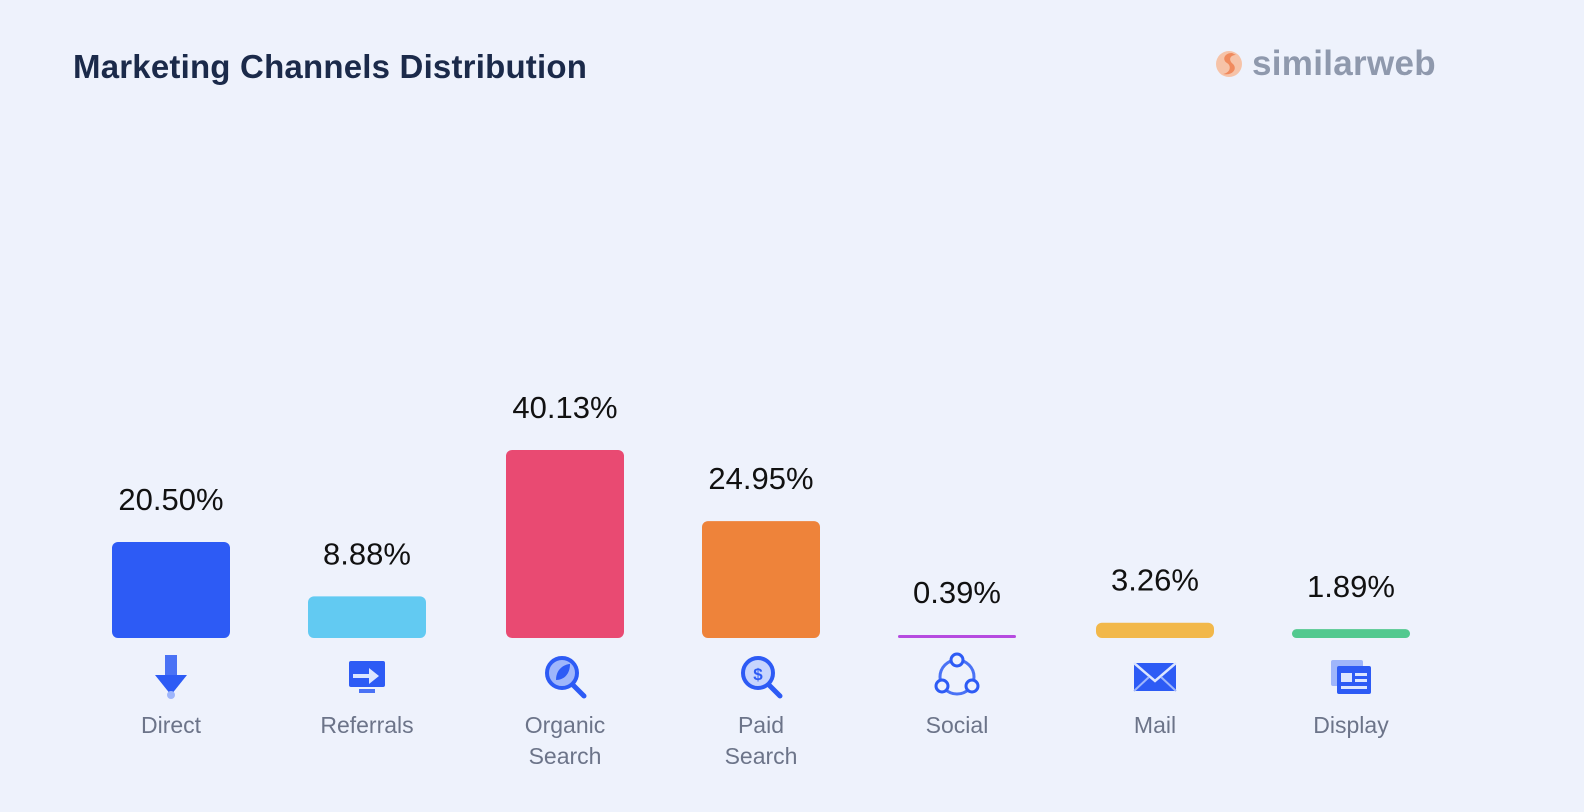 The height and width of the screenshot is (812, 1584). What do you see at coordinates (171, 589) in the screenshot?
I see `bar-direct` at bounding box center [171, 589].